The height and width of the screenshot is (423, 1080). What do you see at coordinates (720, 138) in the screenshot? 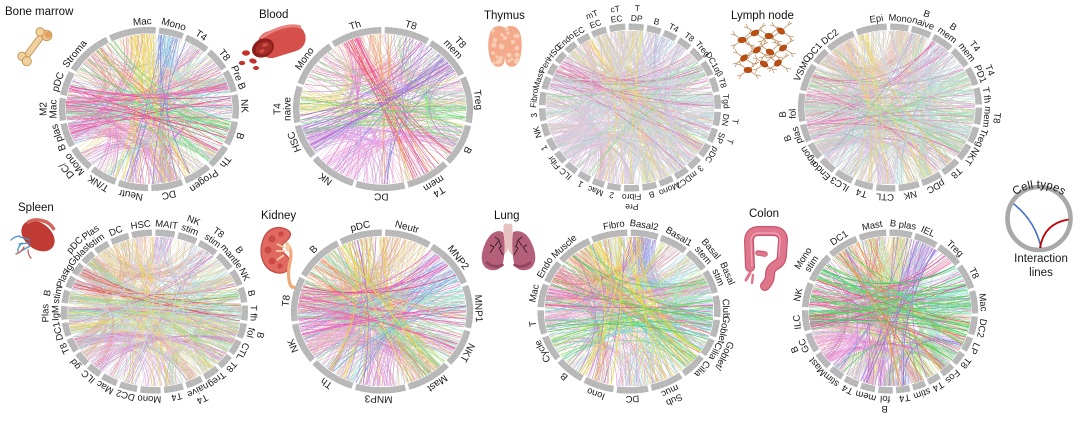
I see `svg-text: SP` at bounding box center [720, 138].